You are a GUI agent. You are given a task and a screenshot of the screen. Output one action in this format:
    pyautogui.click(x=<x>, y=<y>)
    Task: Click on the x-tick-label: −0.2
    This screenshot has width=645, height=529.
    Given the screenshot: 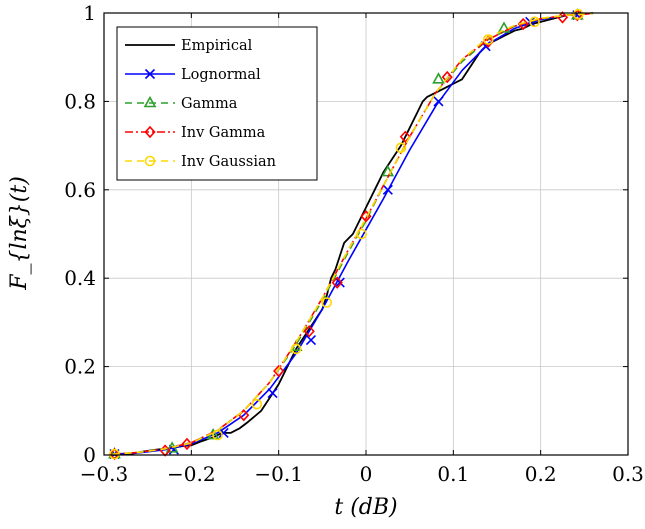 What is the action you would take?
    pyautogui.click(x=191, y=474)
    